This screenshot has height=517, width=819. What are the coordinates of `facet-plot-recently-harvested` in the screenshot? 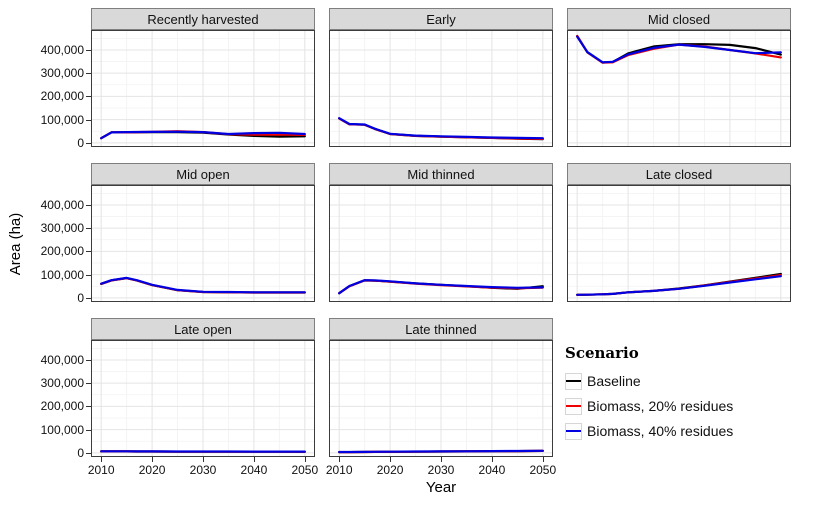 It's located at (203, 88).